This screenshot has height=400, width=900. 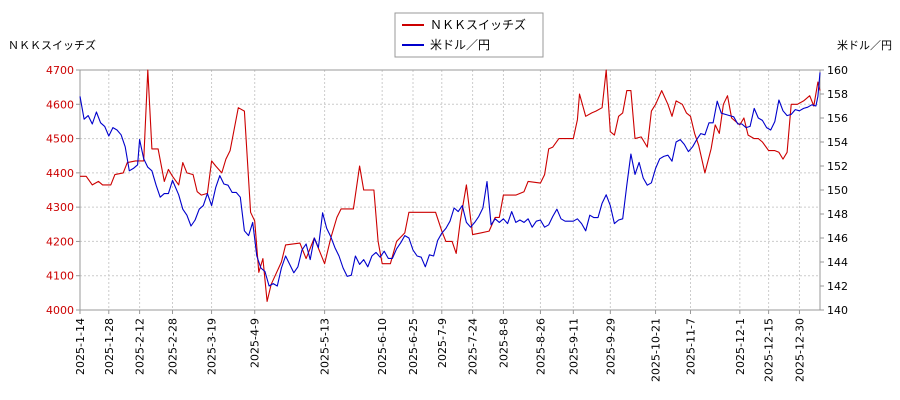 What do you see at coordinates (740, 346) in the screenshot?
I see `x-tick-label: 2025-12-1` at bounding box center [740, 346].